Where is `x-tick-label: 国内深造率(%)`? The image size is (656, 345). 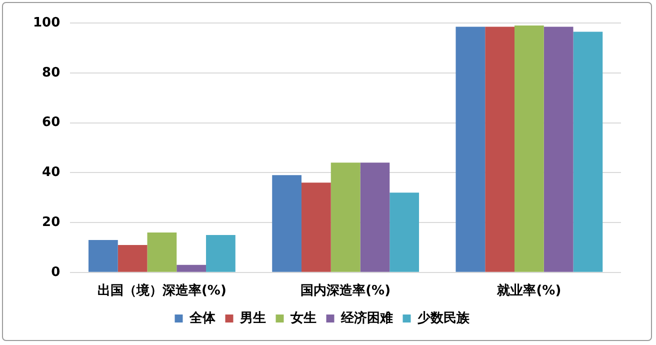 x-tick-label: 国内深造率(%) is located at coordinates (345, 290).